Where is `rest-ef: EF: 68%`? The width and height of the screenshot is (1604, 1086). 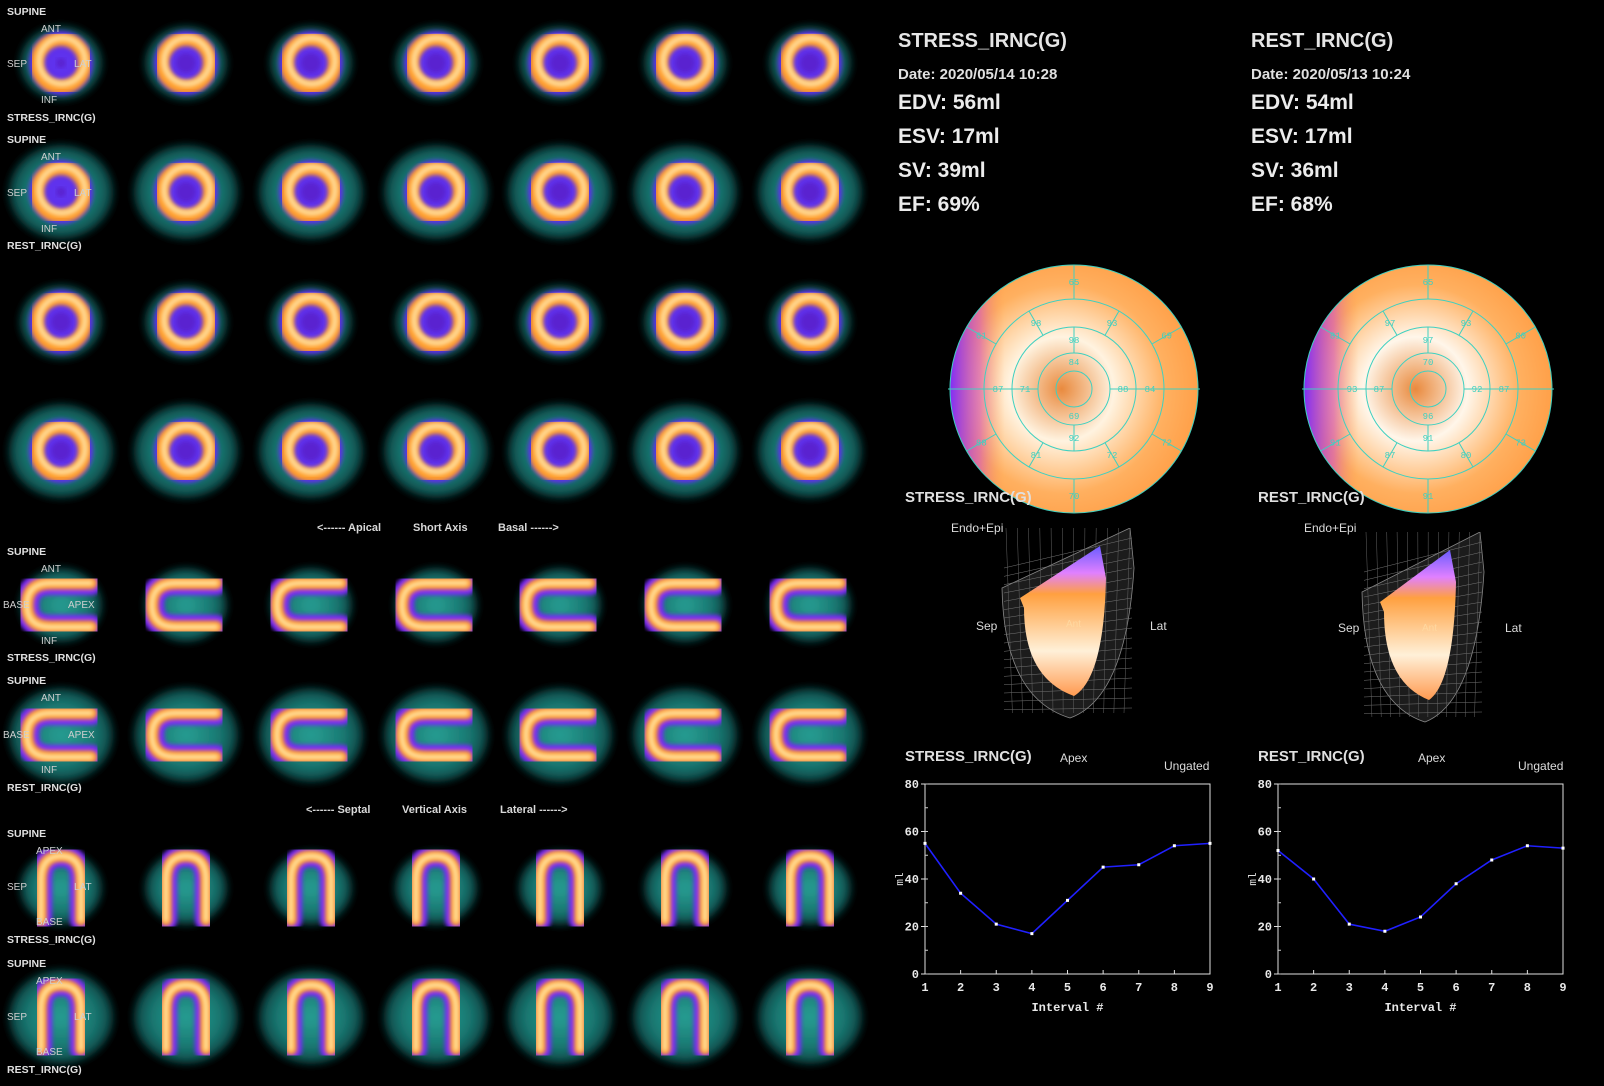 rest-ef: EF: 68% is located at coordinates (1292, 204).